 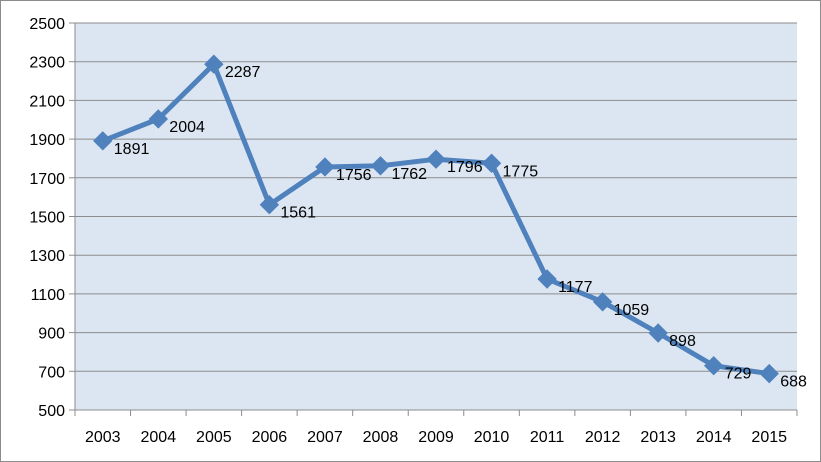 What do you see at coordinates (132, 149) in the screenshot?
I see `data-label: 1891` at bounding box center [132, 149].